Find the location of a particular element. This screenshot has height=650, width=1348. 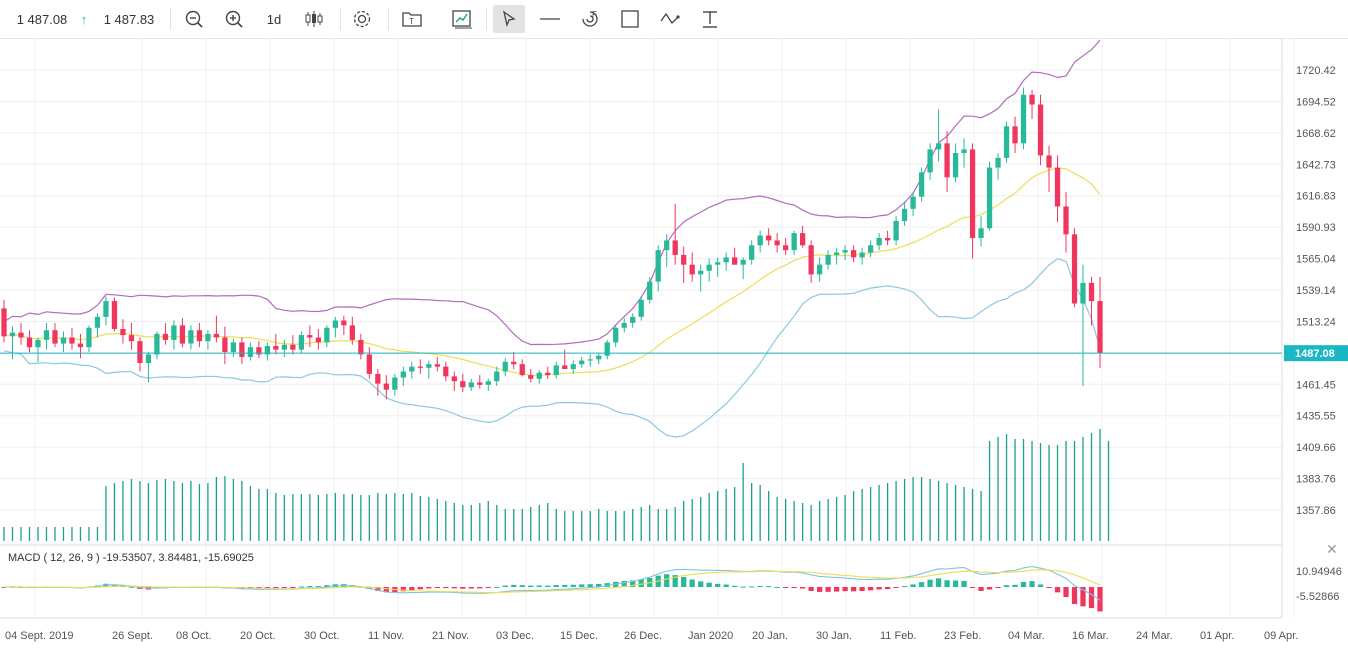

x-tick-label: 30 Jan. is located at coordinates (834, 636).